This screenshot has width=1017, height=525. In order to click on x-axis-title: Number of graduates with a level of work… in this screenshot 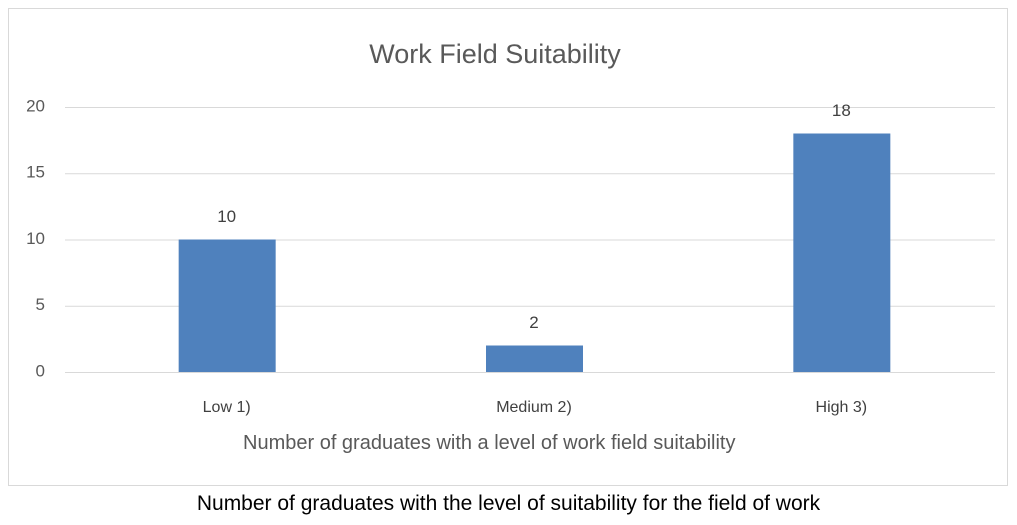, I will do `click(489, 443)`.